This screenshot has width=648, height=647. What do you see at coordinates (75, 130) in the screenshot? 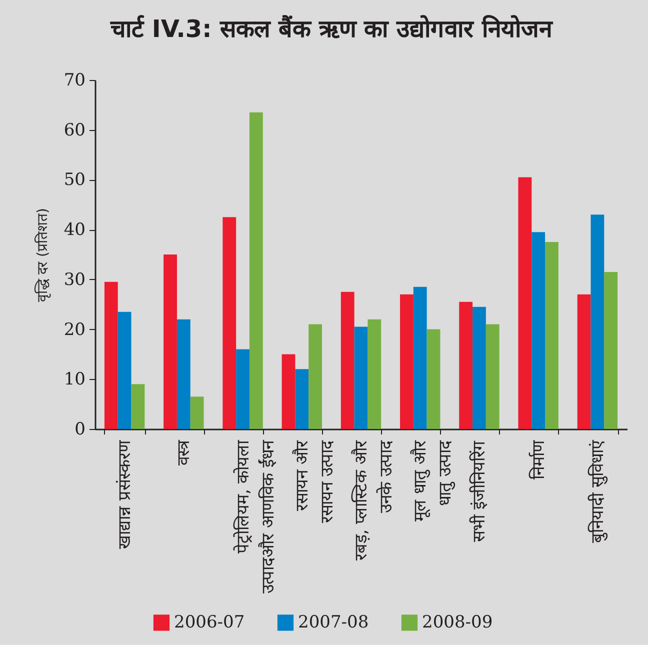
I see `y-tick-label: 60` at bounding box center [75, 130].